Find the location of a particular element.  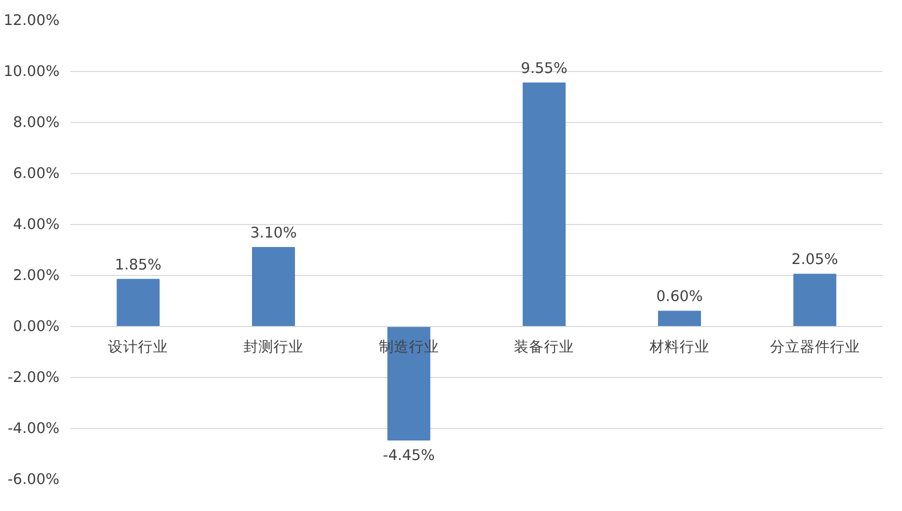

y-tick-label: -2.00% is located at coordinates (34, 377).